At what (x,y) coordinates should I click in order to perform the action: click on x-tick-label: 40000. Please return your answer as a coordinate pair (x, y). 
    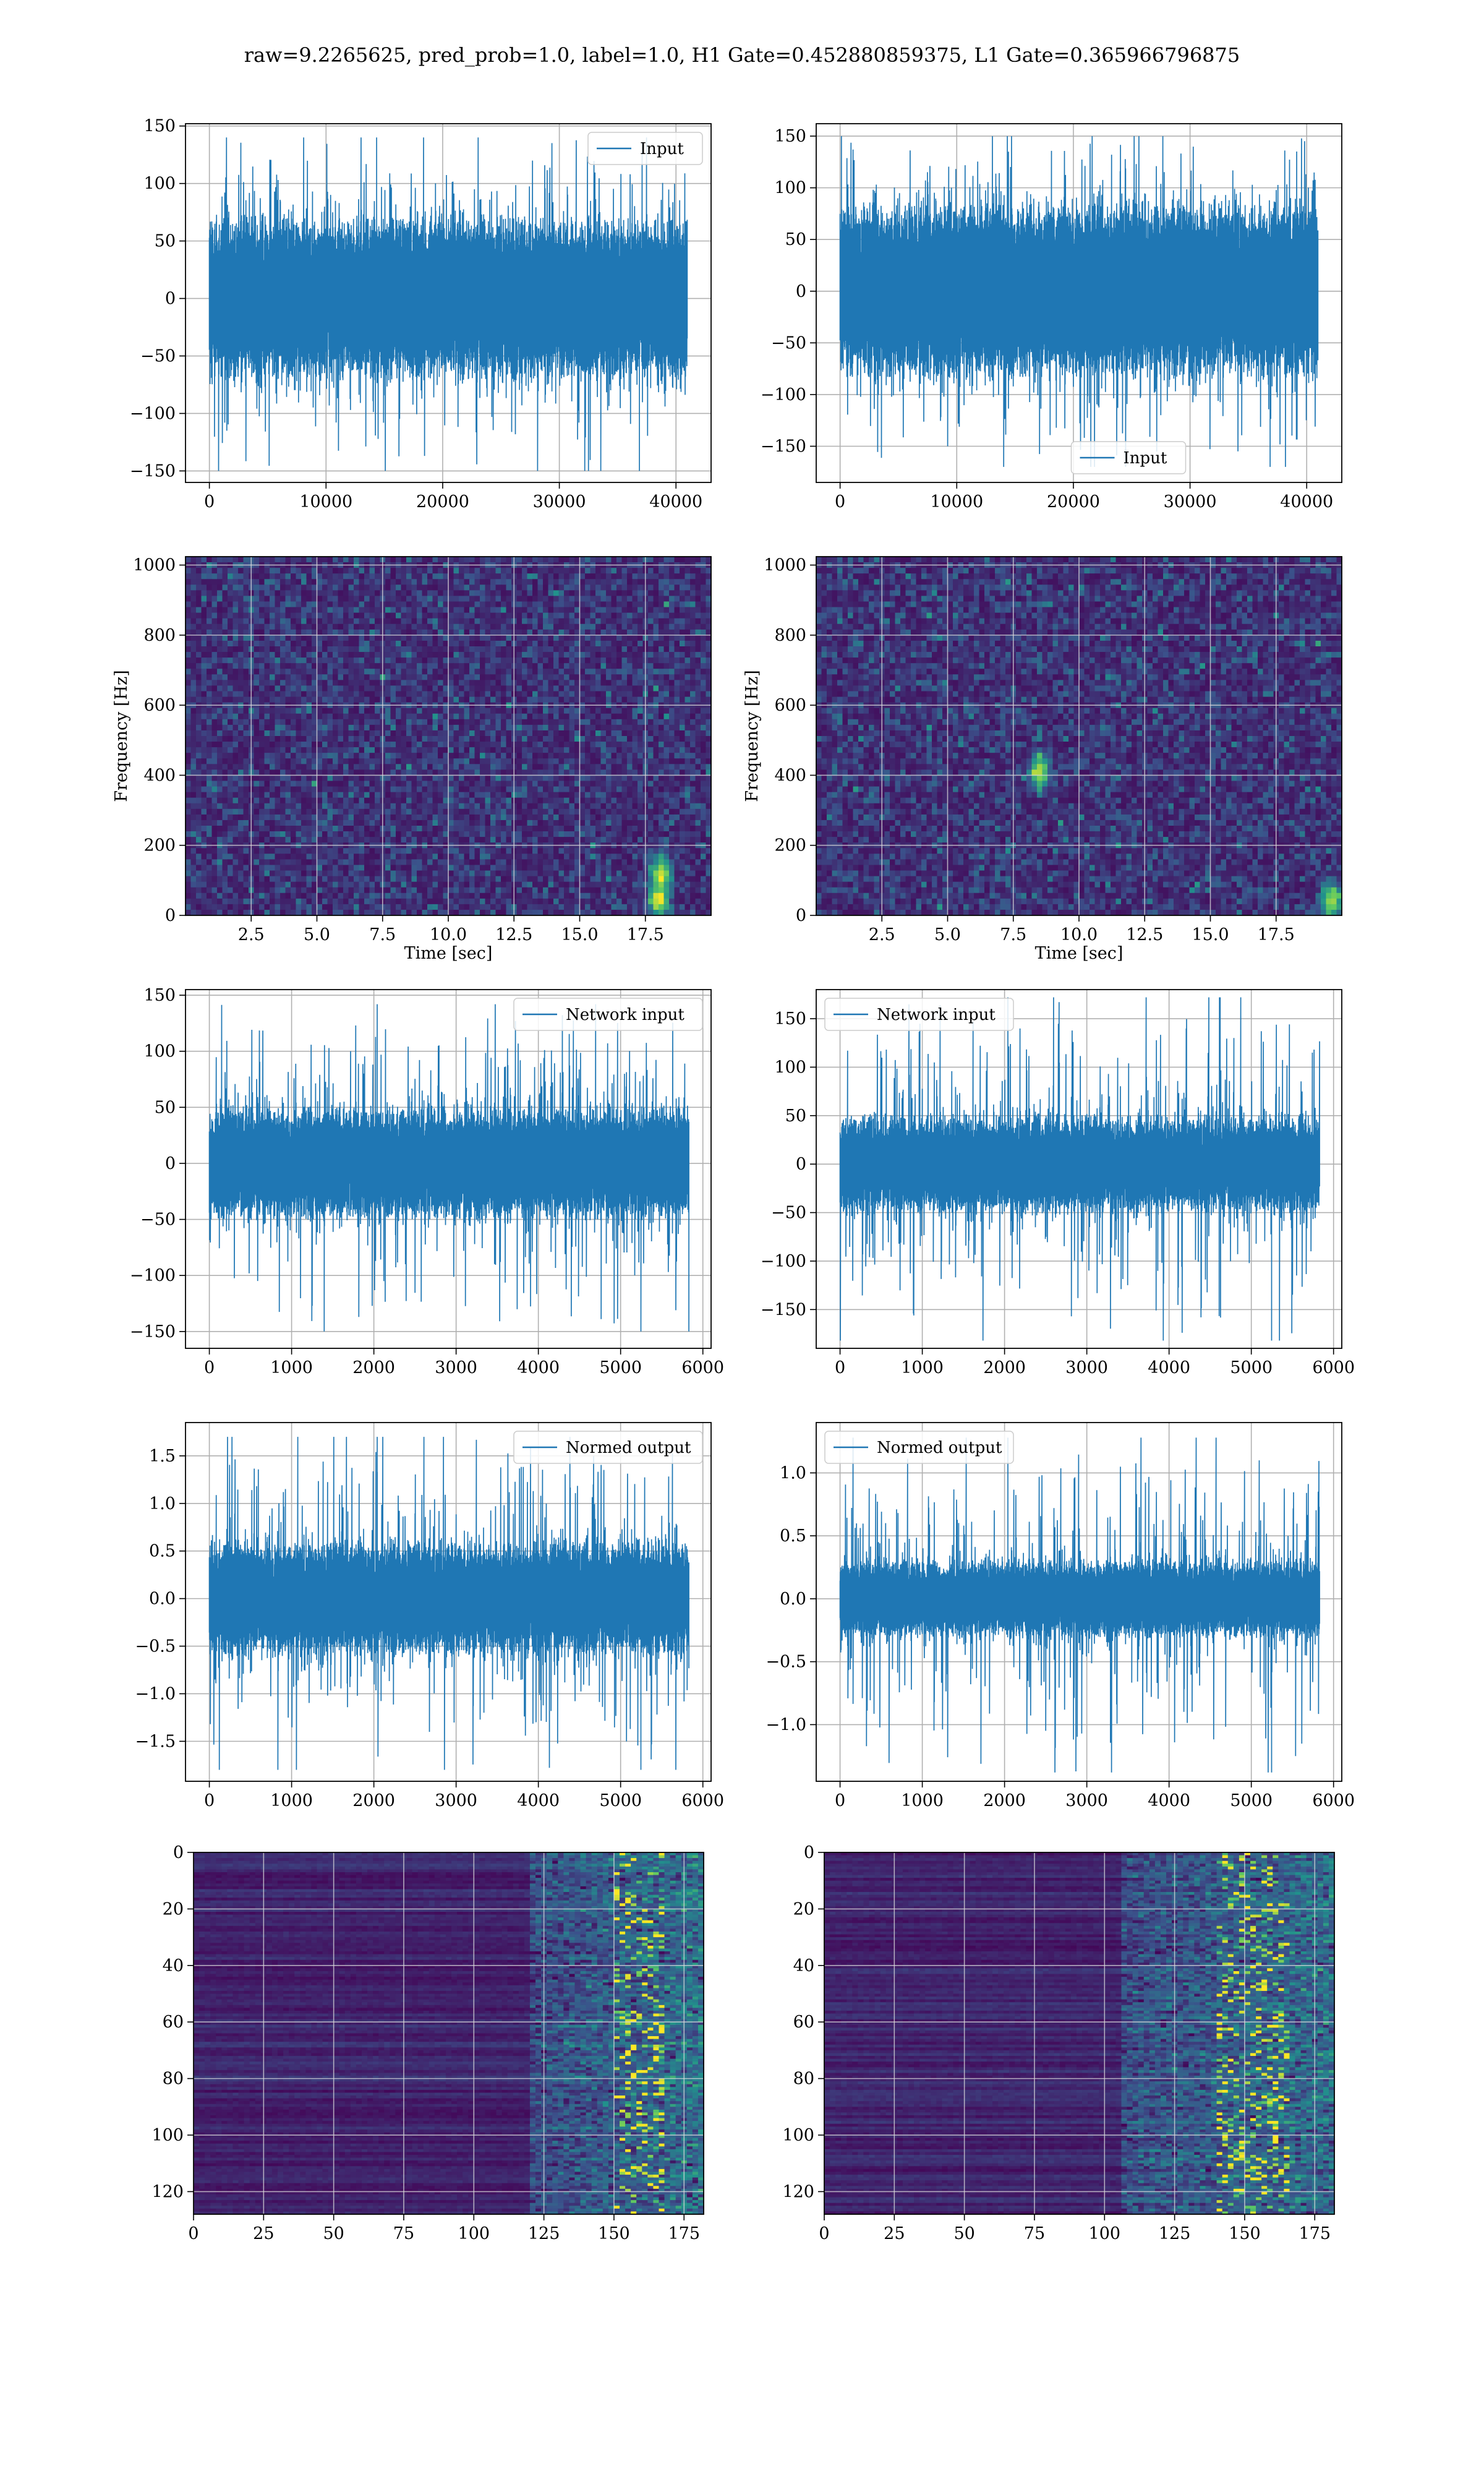
    Looking at the image, I should click on (675, 501).